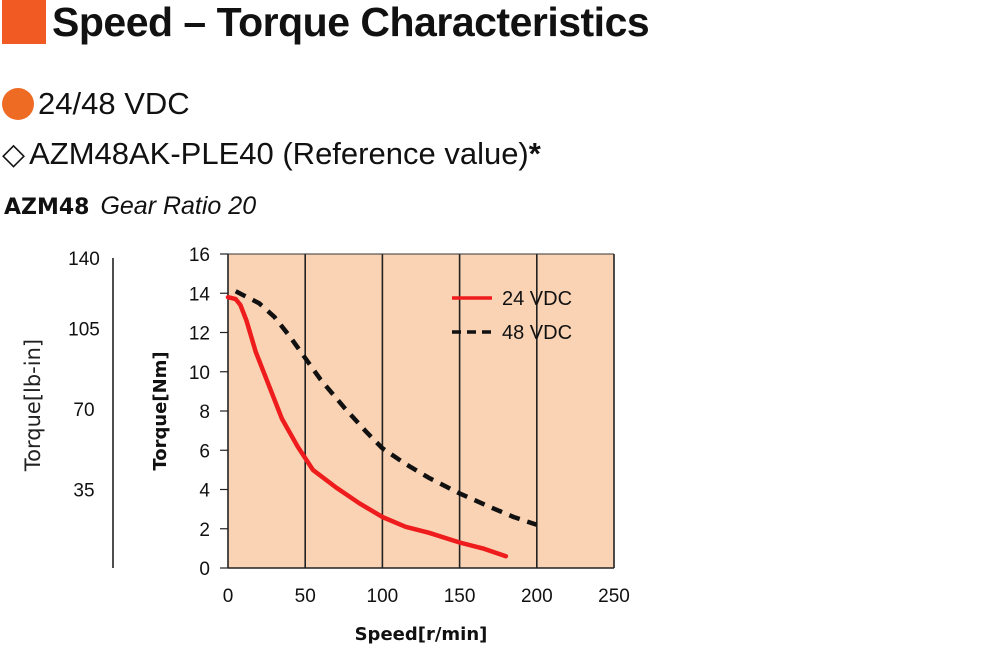 Image resolution: width=995 pixels, height=666 pixels. Describe the element at coordinates (199, 373) in the screenshot. I see `y-tick-label-5: 10` at that location.